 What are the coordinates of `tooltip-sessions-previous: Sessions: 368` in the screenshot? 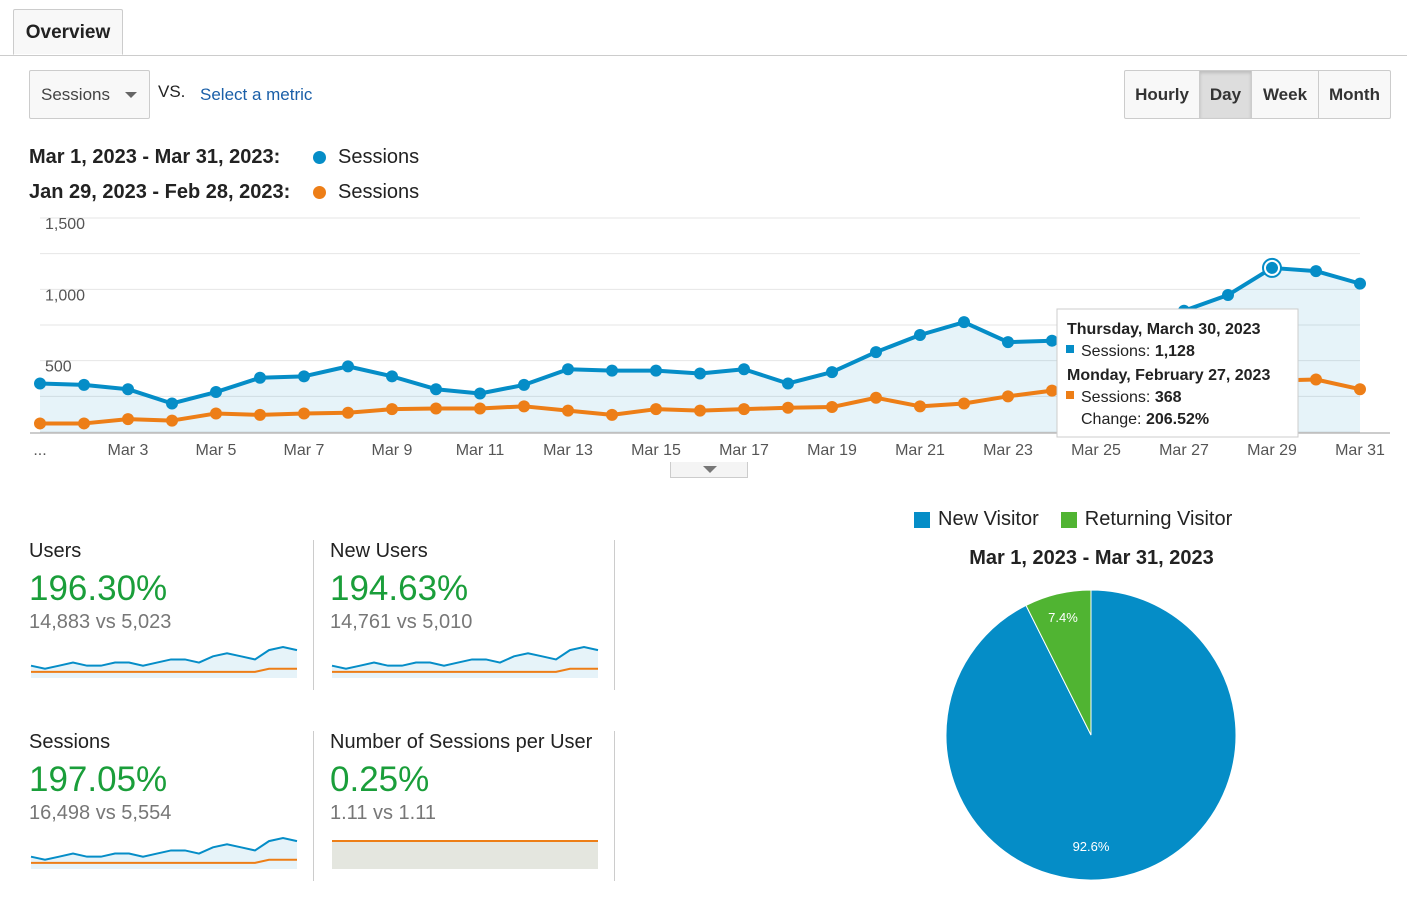 It's located at (1131, 397).